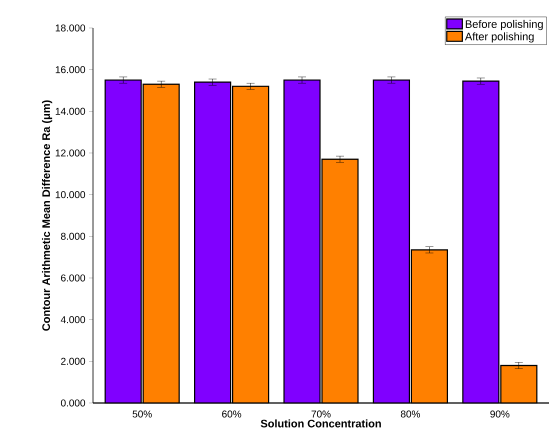 Image resolution: width=557 pixels, height=448 pixels. I want to click on x-tick-label: 50%, so click(142, 414).